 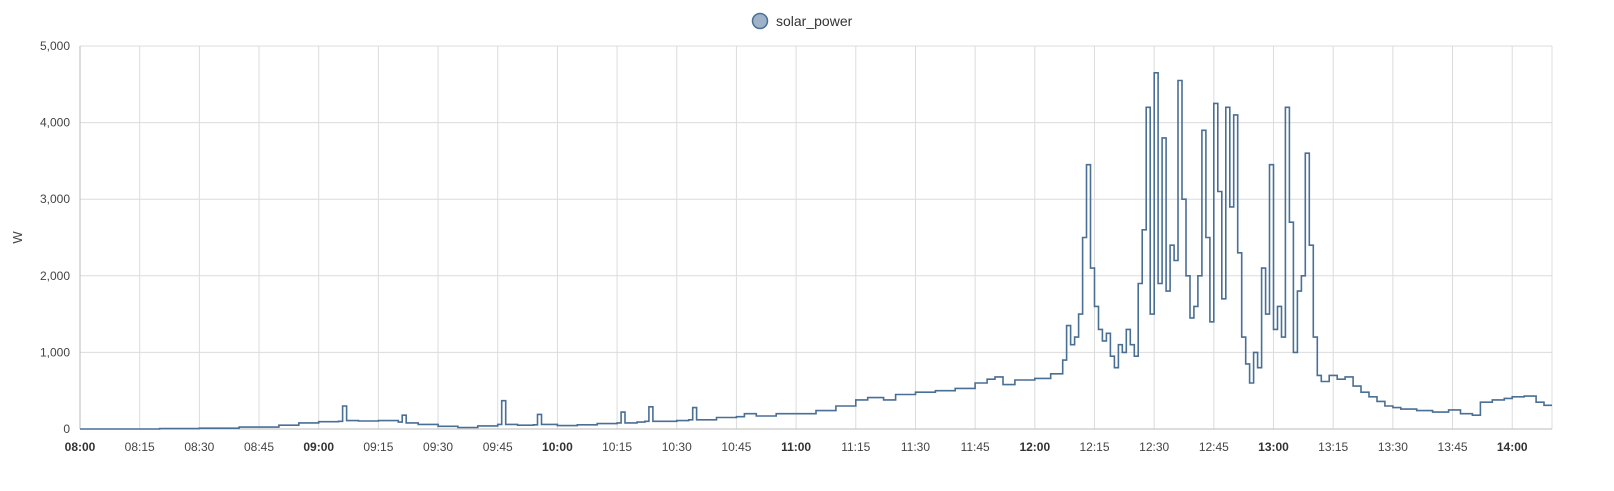 I want to click on y-axis-label: W, so click(x=17, y=237).